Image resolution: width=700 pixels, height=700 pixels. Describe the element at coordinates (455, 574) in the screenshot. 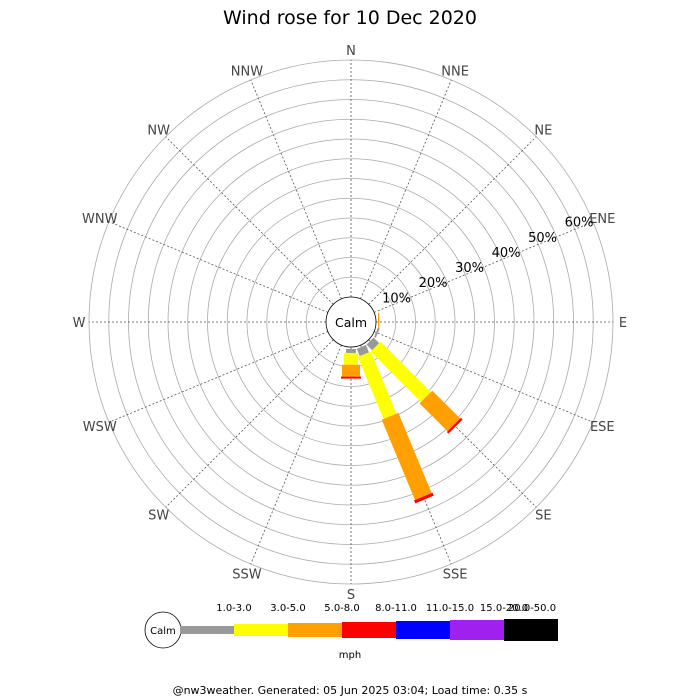

I see `direction-label-sse: SSE` at that location.